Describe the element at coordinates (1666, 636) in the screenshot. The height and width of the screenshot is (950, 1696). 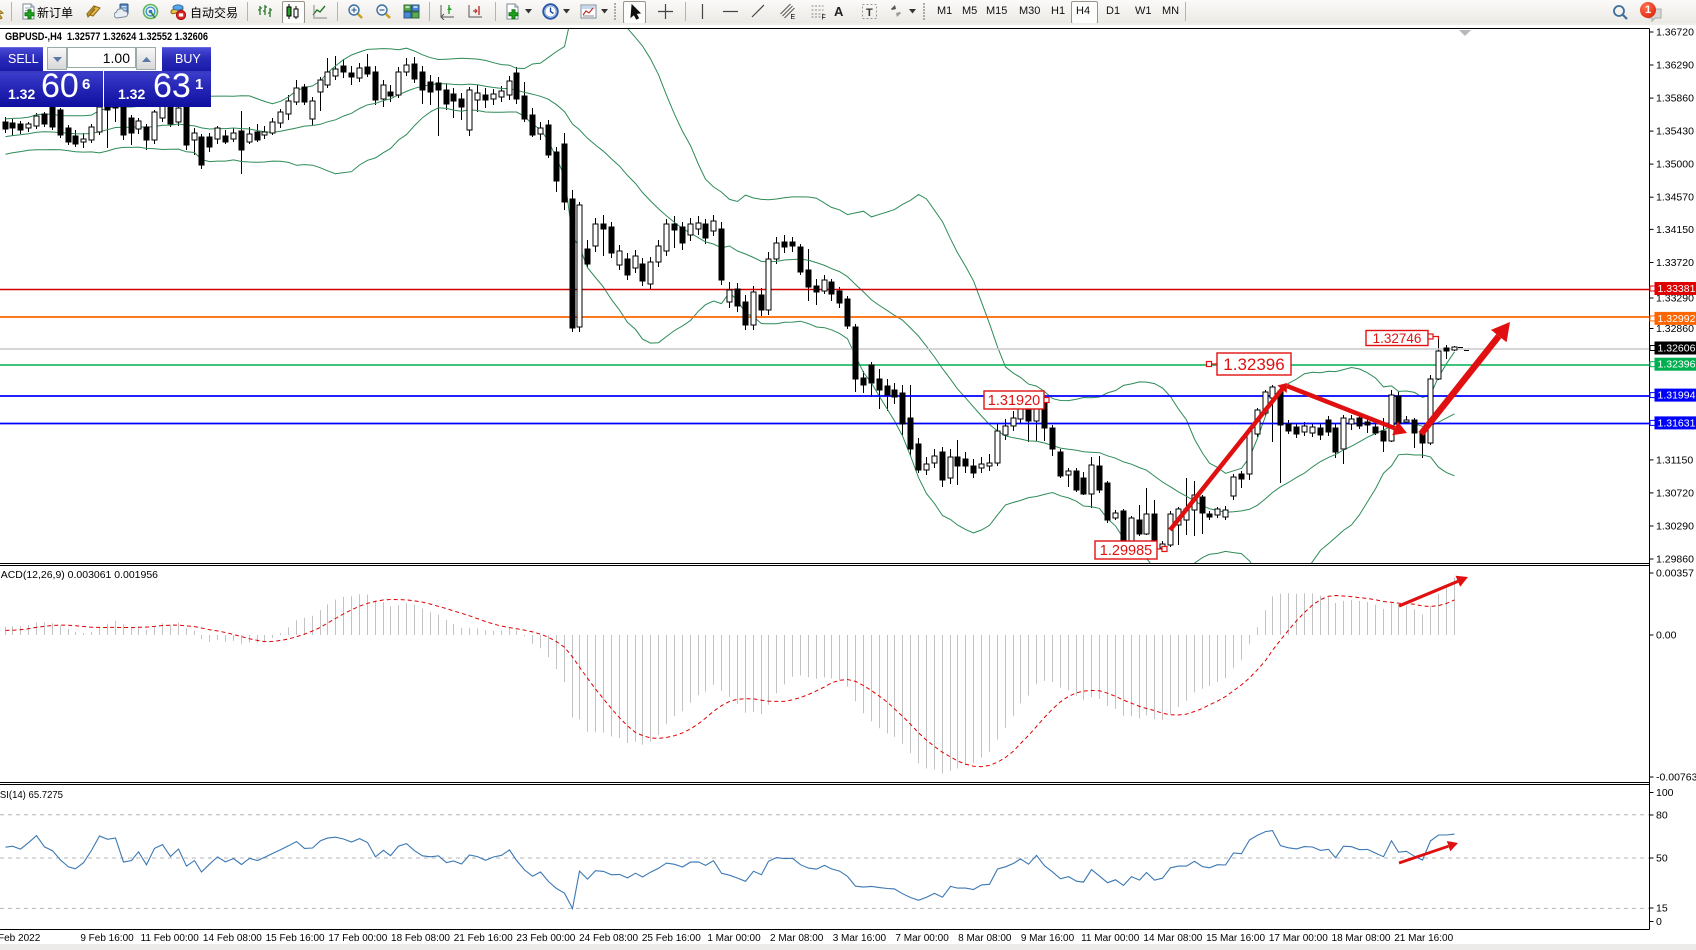
I see `svg-text: 0.00` at that location.